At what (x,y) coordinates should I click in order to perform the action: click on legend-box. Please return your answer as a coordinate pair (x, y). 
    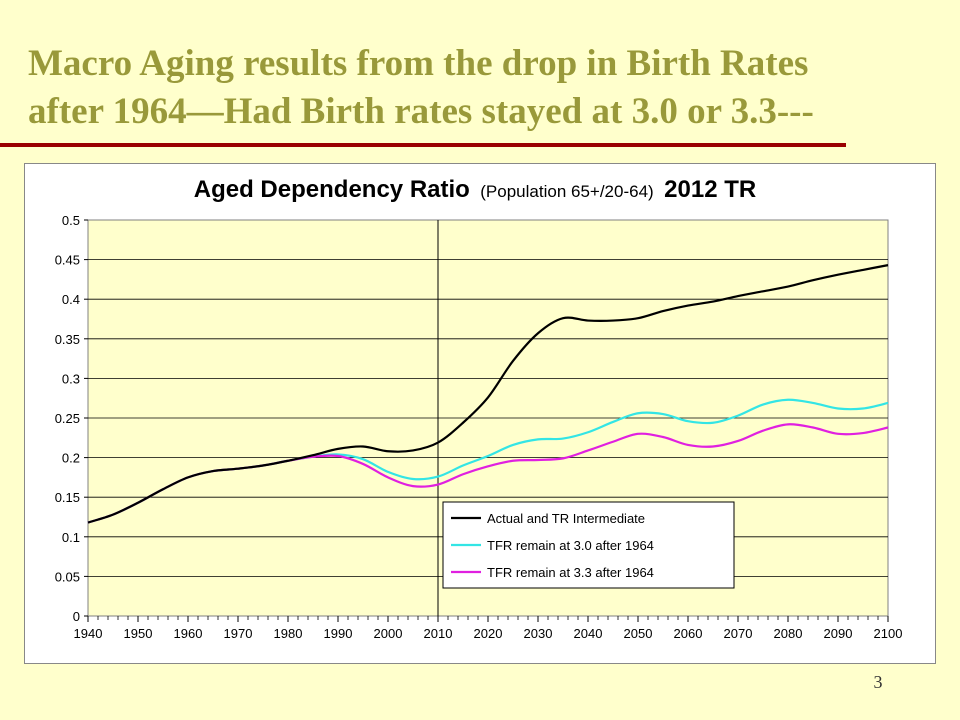
    Looking at the image, I should click on (588, 545).